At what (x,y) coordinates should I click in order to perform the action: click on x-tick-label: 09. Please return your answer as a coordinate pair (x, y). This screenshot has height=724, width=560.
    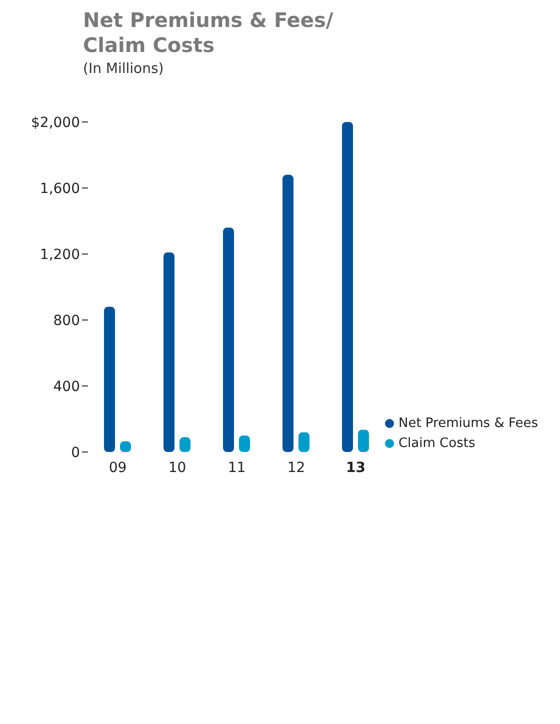
    Looking at the image, I should click on (117, 468).